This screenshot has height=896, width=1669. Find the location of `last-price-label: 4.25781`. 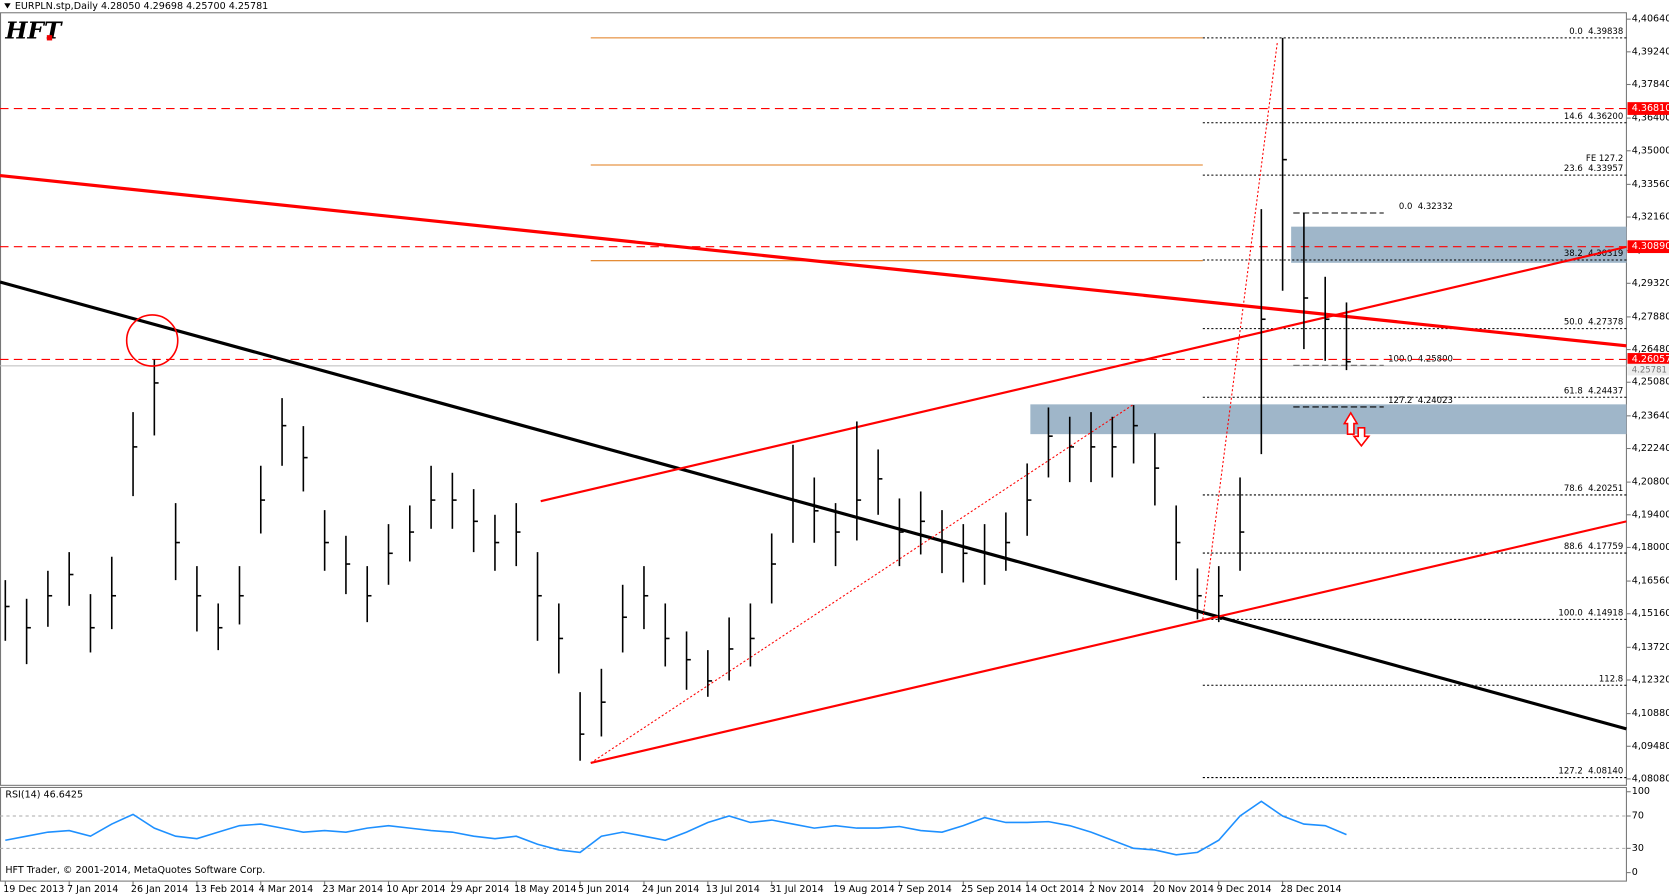

last-price-label: 4.25781 is located at coordinates (1649, 371).